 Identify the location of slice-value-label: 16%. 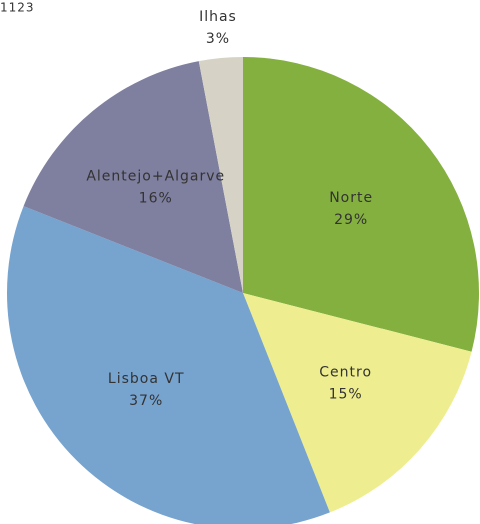
(156, 199).